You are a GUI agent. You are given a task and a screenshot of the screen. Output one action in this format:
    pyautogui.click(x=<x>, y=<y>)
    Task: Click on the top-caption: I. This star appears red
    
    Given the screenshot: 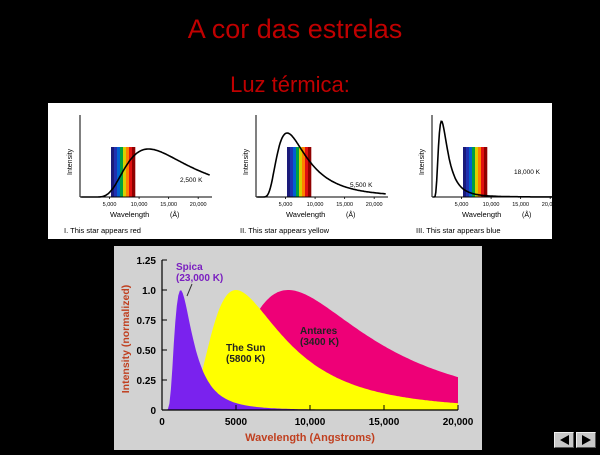 What is the action you would take?
    pyautogui.click(x=102, y=230)
    